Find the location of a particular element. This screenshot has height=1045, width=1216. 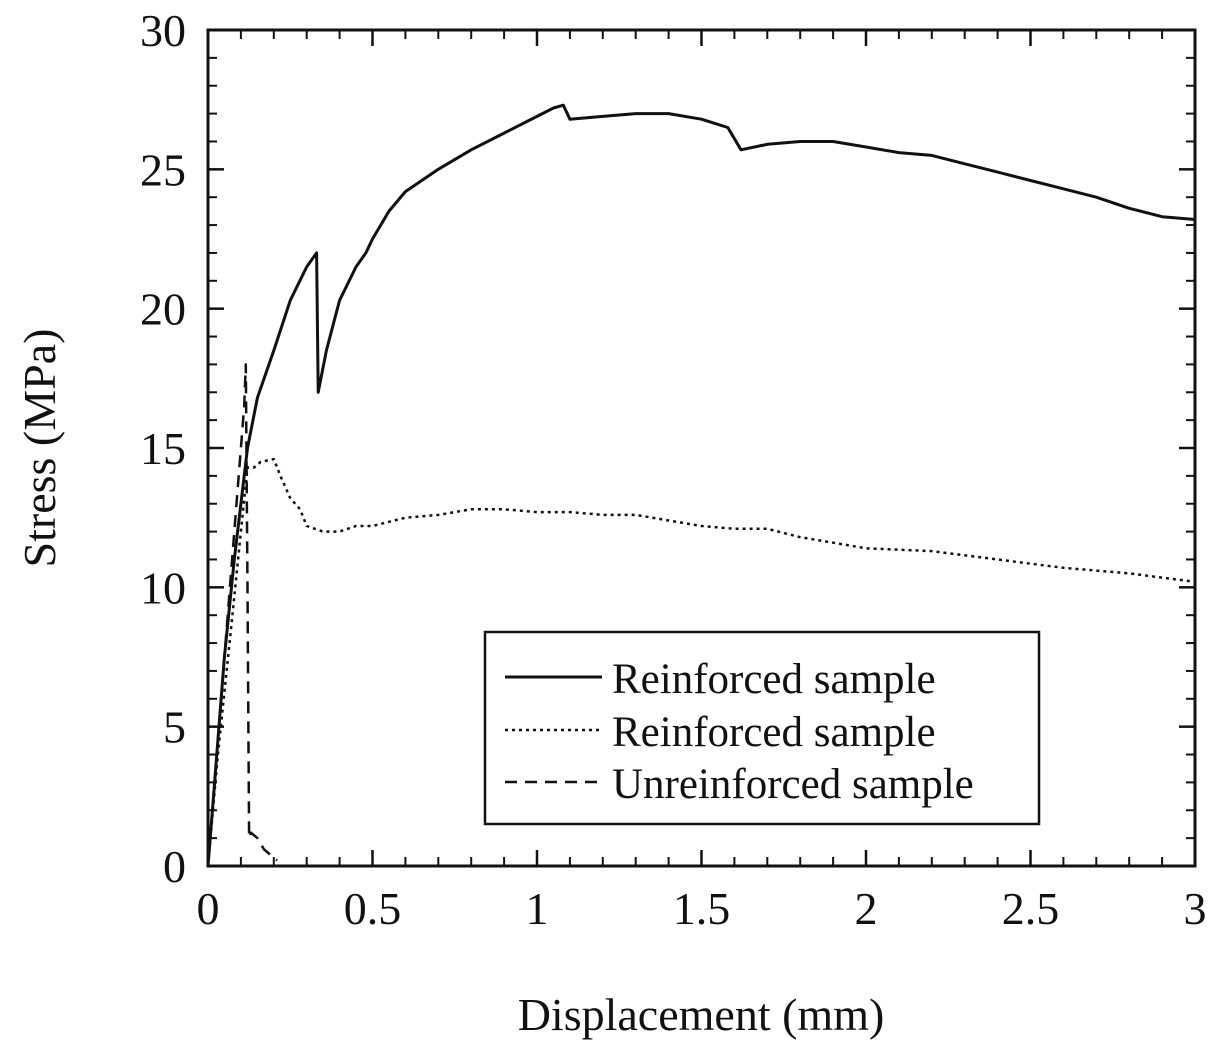

x-tick-label: 2.5 is located at coordinates (1031, 908).